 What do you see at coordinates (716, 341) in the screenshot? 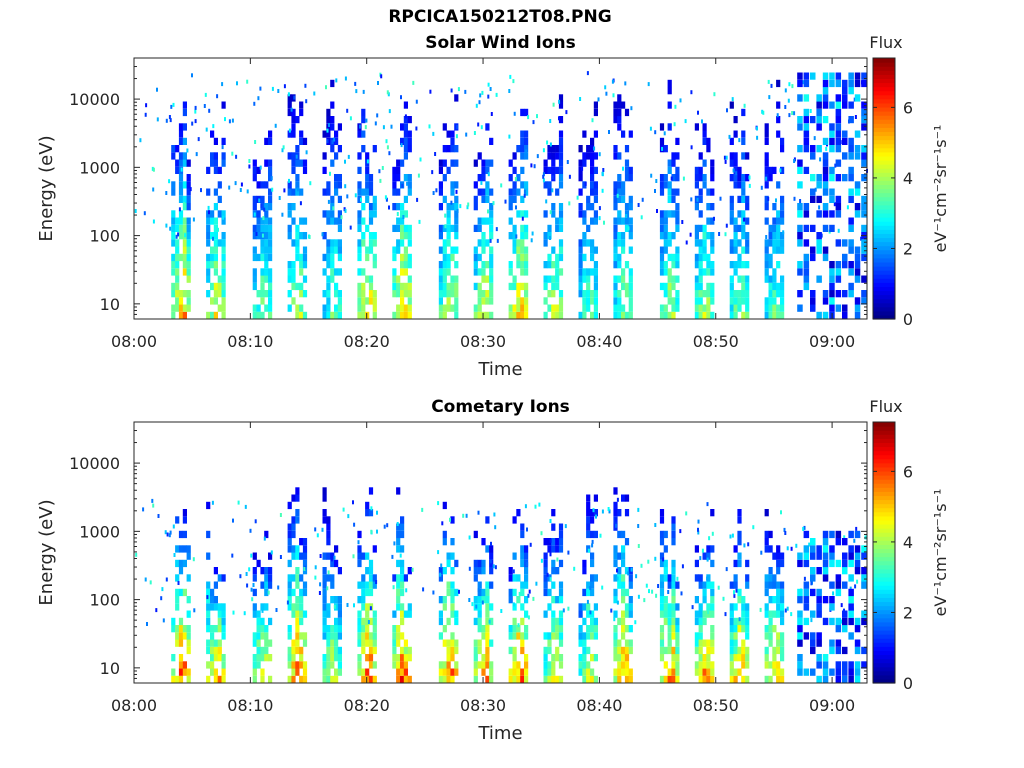
I see `x-tick-label: 08:50` at bounding box center [716, 341].